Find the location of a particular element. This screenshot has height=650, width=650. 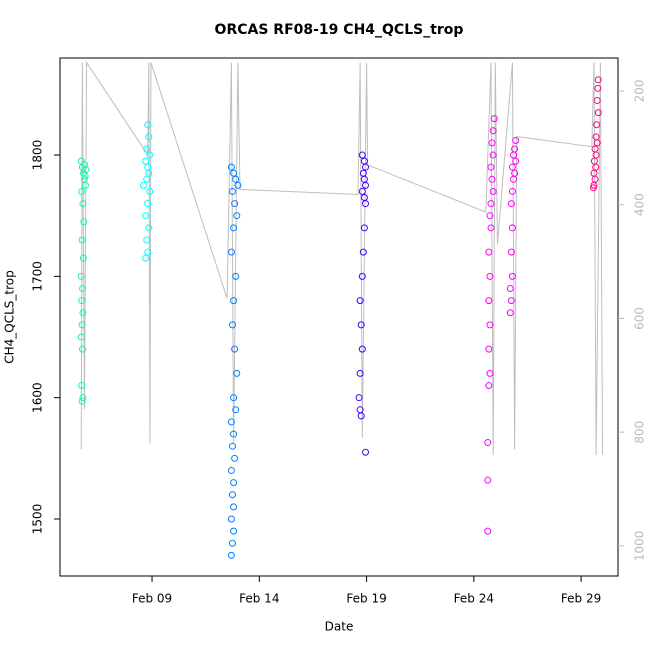

y-tick-label: 1600 is located at coordinates (38, 397).